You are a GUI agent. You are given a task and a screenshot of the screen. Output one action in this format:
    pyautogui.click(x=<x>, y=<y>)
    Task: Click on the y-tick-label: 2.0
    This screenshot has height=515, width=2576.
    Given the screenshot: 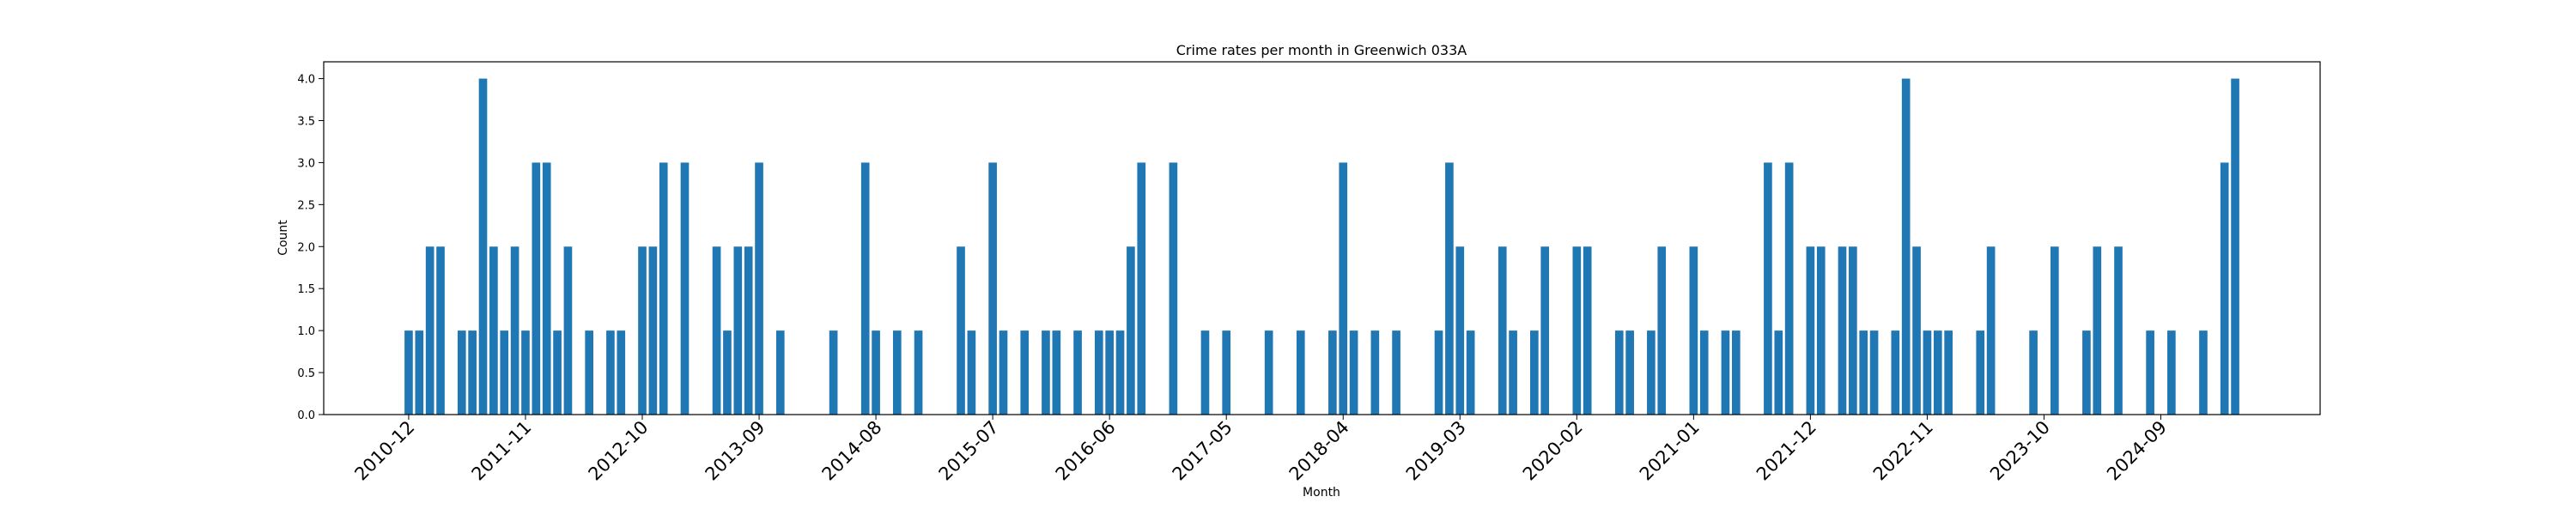 What is the action you would take?
    pyautogui.click(x=306, y=247)
    